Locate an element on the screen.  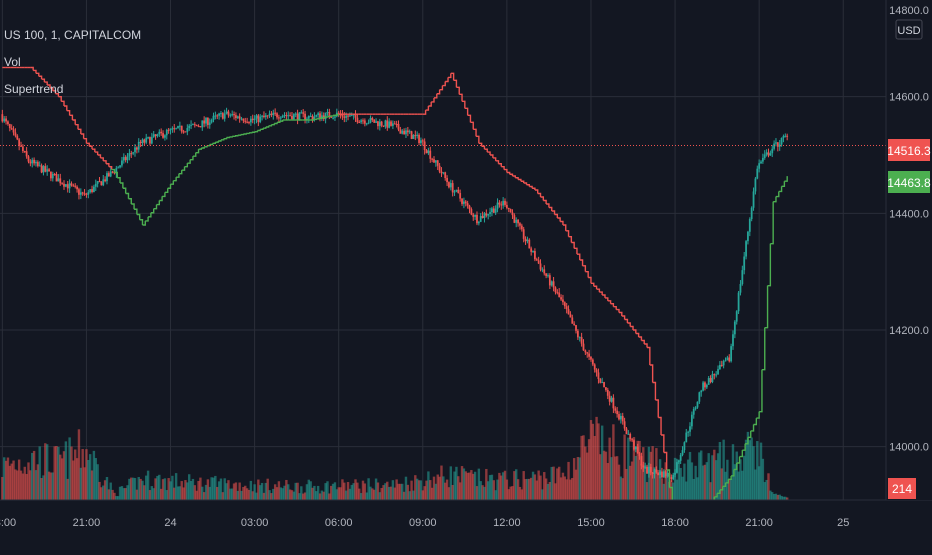
time-tick-label: 18:00 is located at coordinates (675, 523).